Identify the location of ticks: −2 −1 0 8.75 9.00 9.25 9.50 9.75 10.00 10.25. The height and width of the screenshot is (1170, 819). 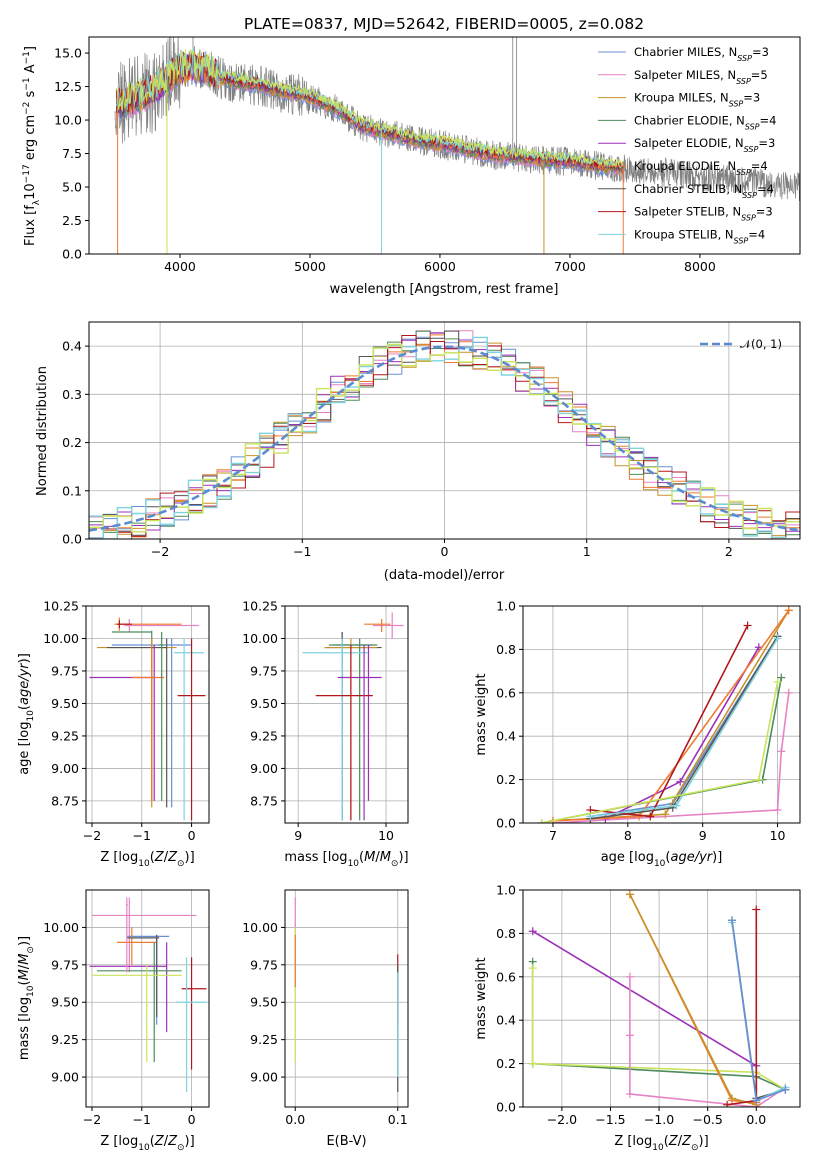
(119, 721).